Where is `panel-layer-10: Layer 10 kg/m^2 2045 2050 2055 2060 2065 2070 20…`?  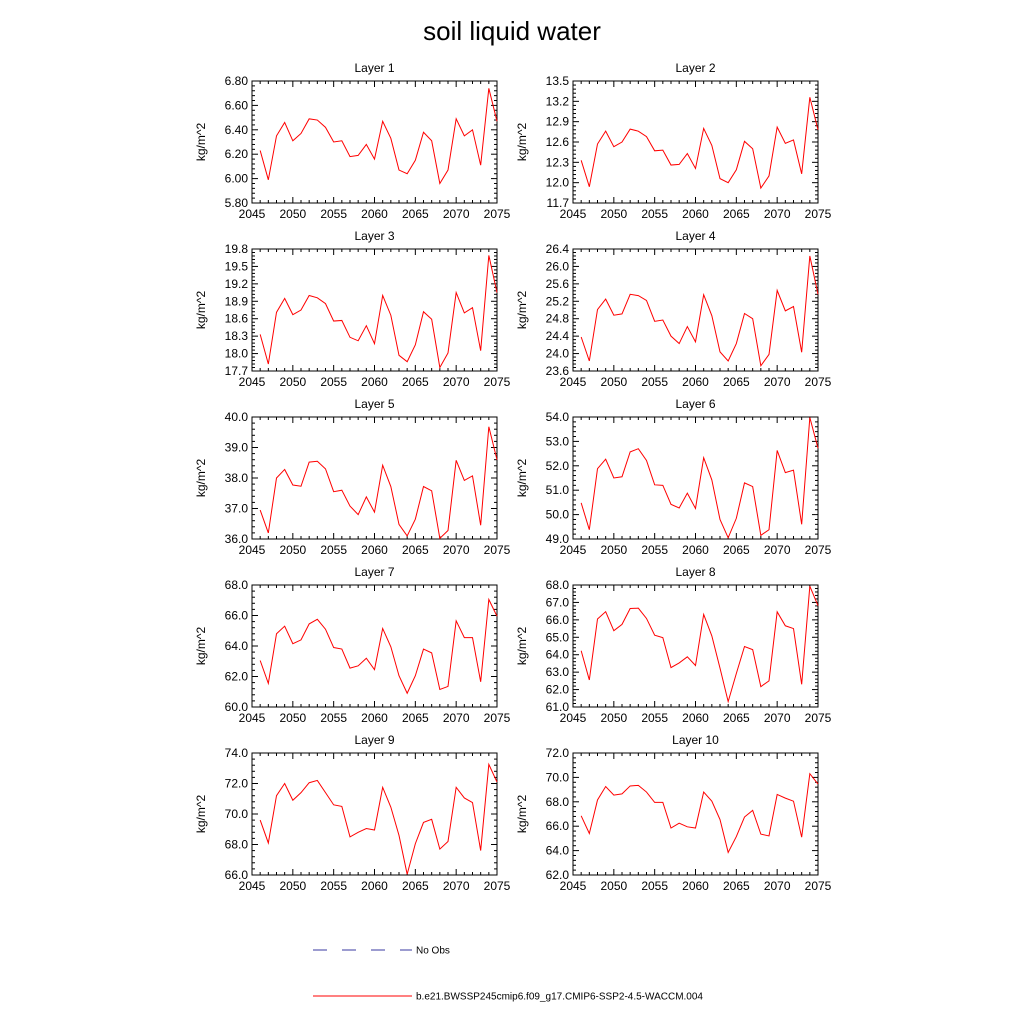
panel-layer-10: Layer 10 kg/m^2 2045 2050 2055 2060 2065 2070 20… is located at coordinates (673, 813).